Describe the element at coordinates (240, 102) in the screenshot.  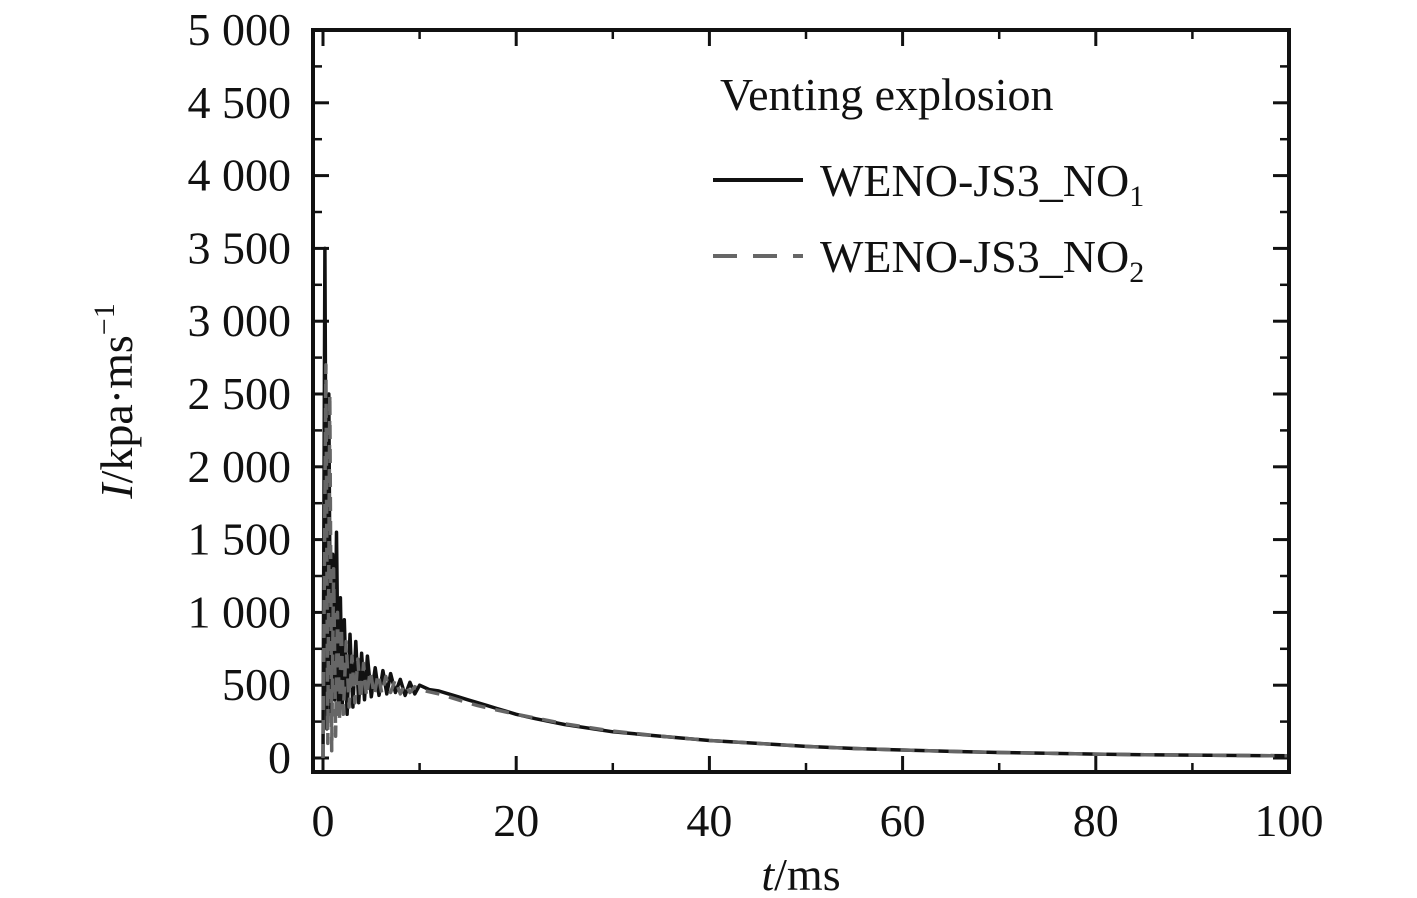
I see `y-tick-label: 4 500` at that location.